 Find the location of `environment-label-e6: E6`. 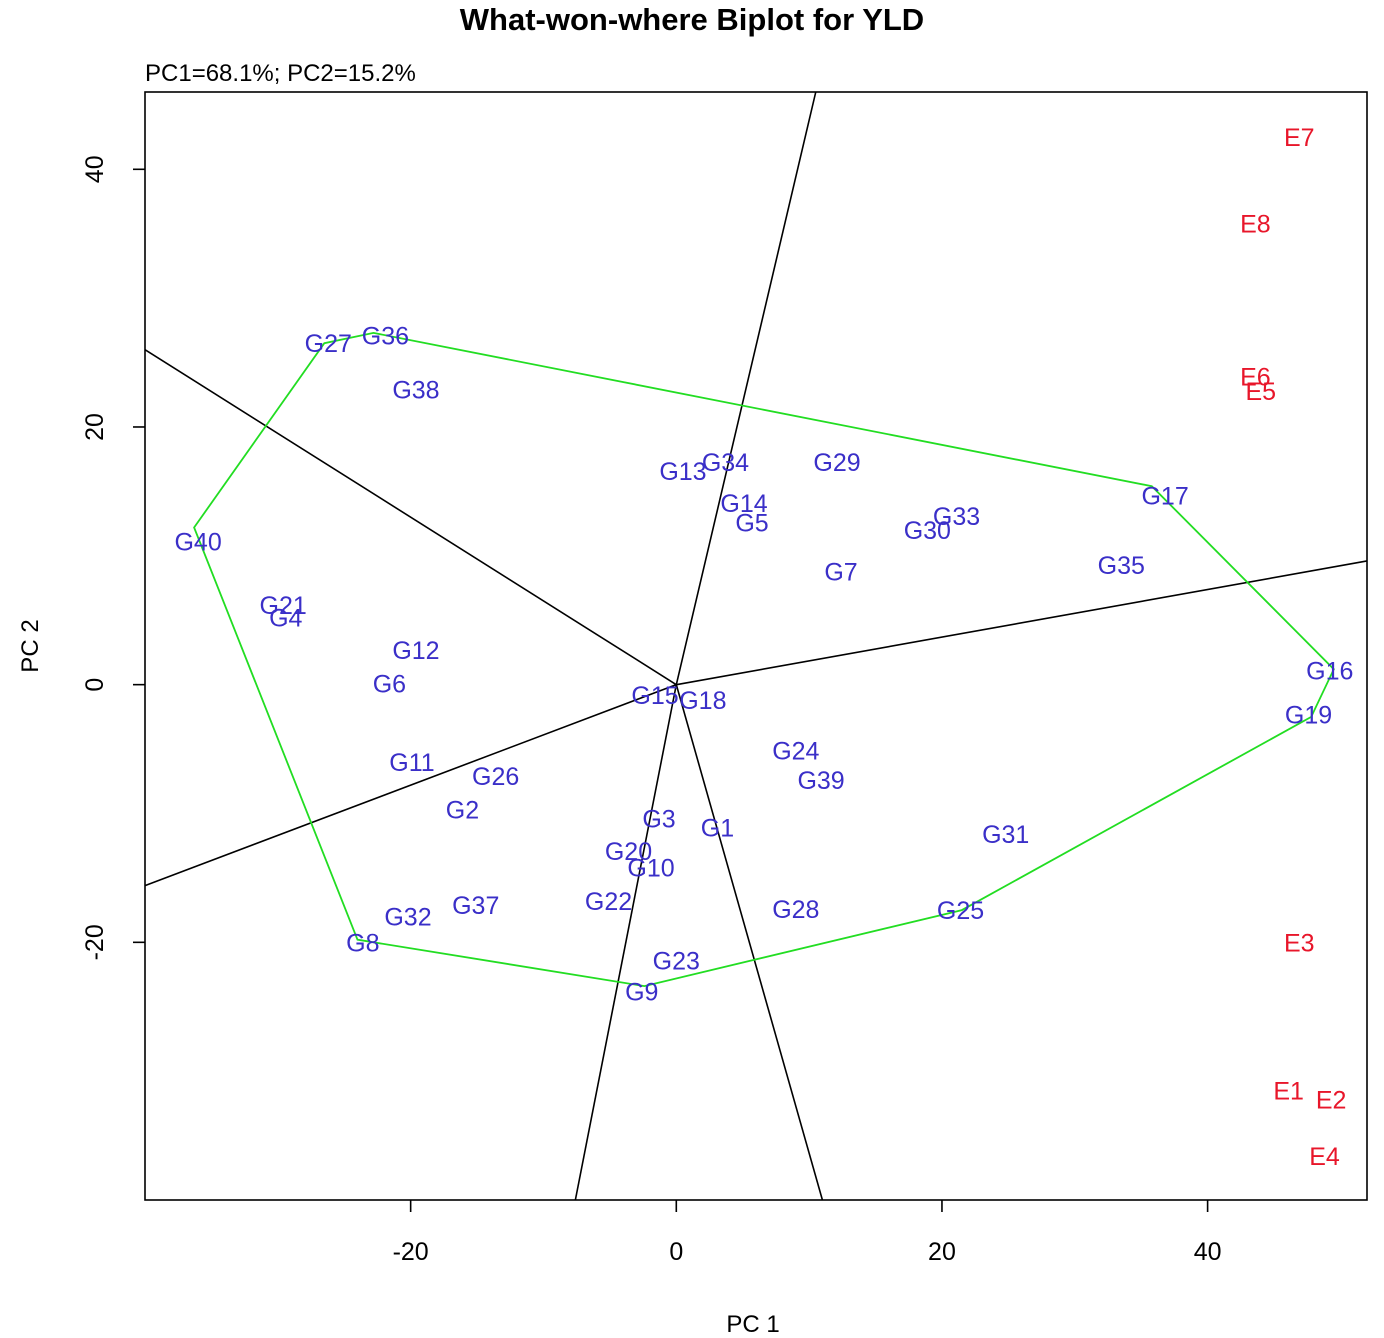

environment-label-e6: E6 is located at coordinates (1255, 378).